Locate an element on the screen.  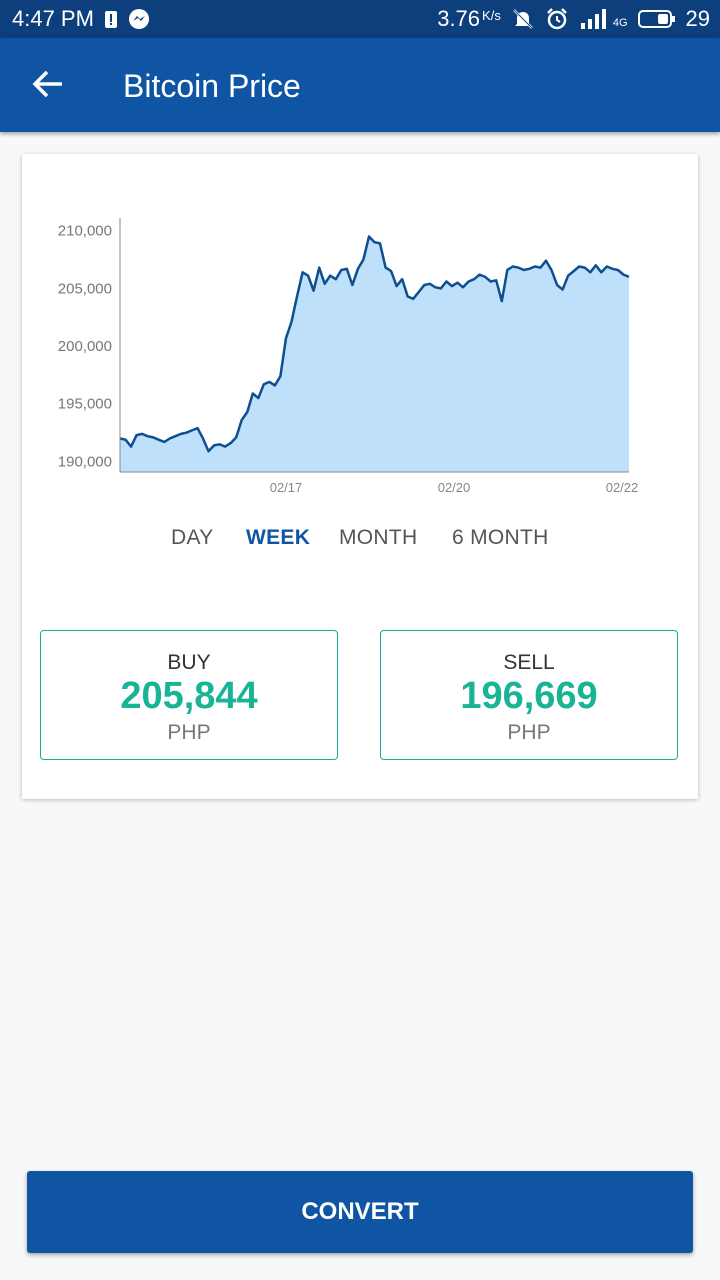
x-axis: 02/17 02/20 02/22 is located at coordinates (454, 487).